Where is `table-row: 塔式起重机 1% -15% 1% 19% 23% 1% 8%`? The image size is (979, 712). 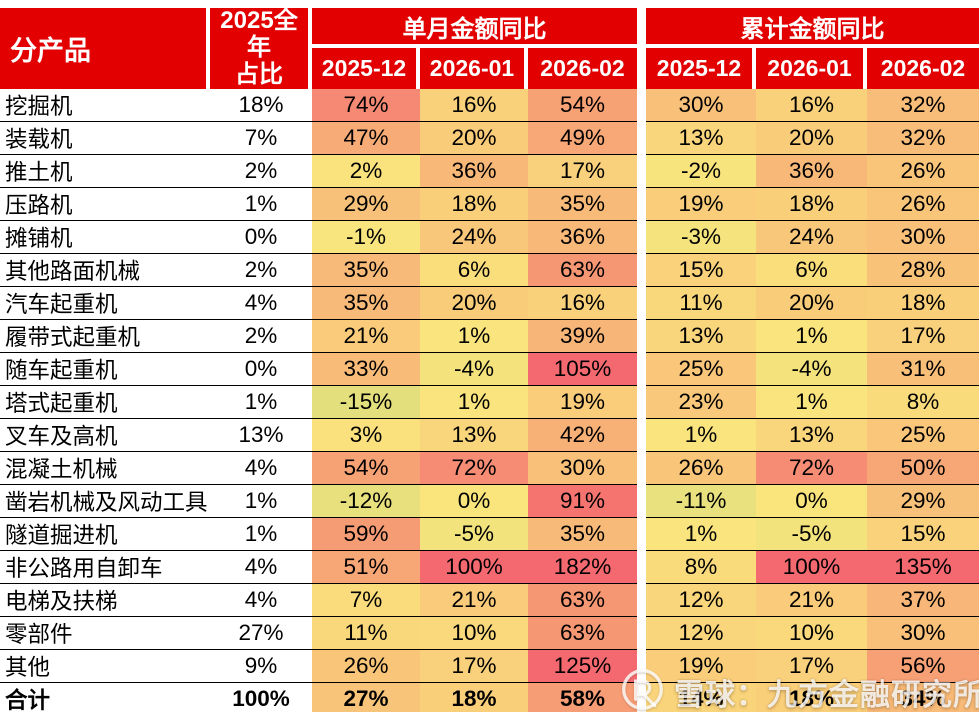
table-row: 塔式起重机 1% -15% 1% 19% 23% 1% 8% is located at coordinates (489, 402).